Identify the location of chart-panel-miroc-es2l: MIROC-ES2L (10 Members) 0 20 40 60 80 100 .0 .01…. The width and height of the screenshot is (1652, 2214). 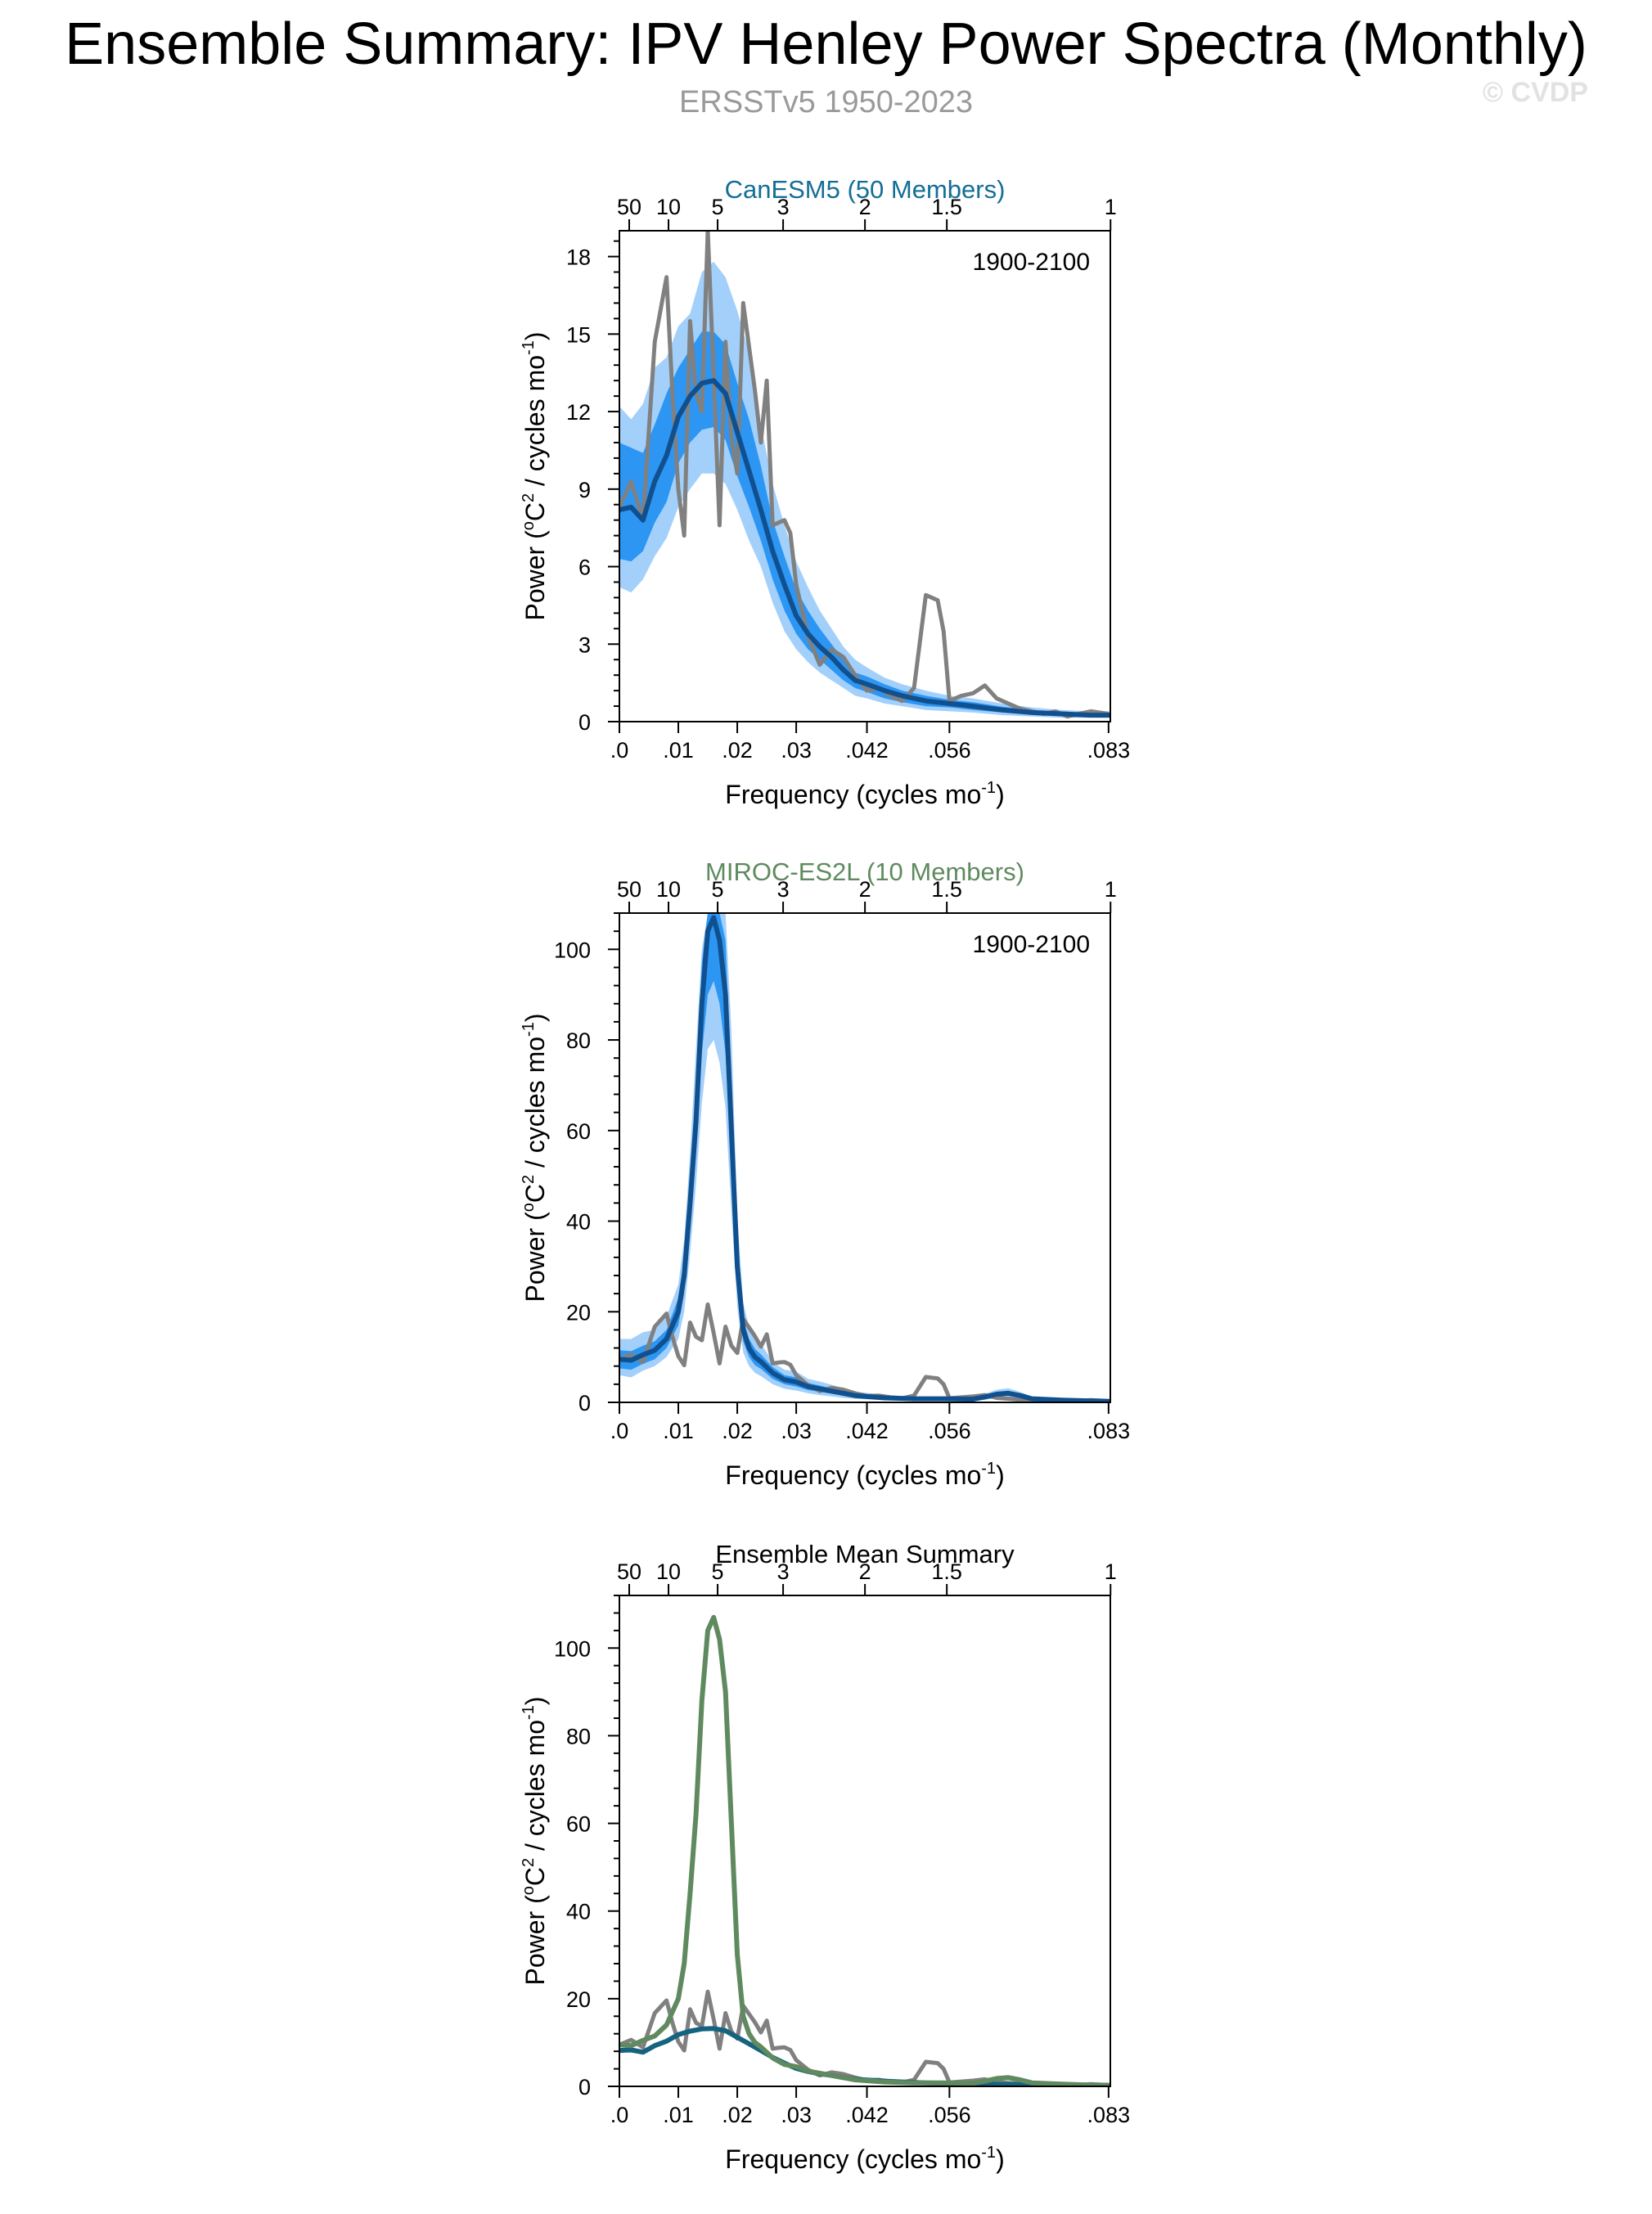
(825, 1174).